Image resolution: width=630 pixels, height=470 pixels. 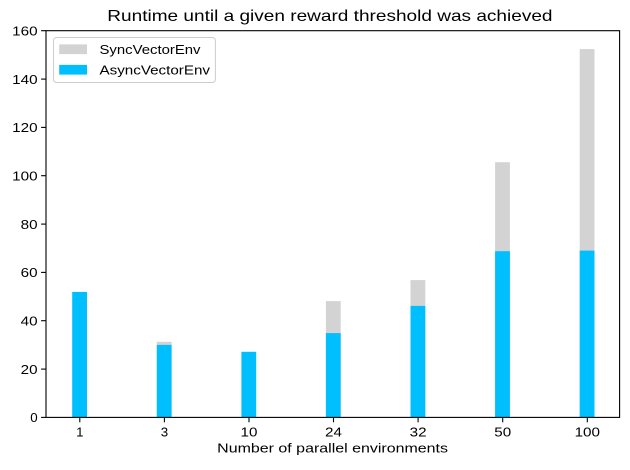 What do you see at coordinates (79, 432) in the screenshot?
I see `svg-text: 1` at bounding box center [79, 432].